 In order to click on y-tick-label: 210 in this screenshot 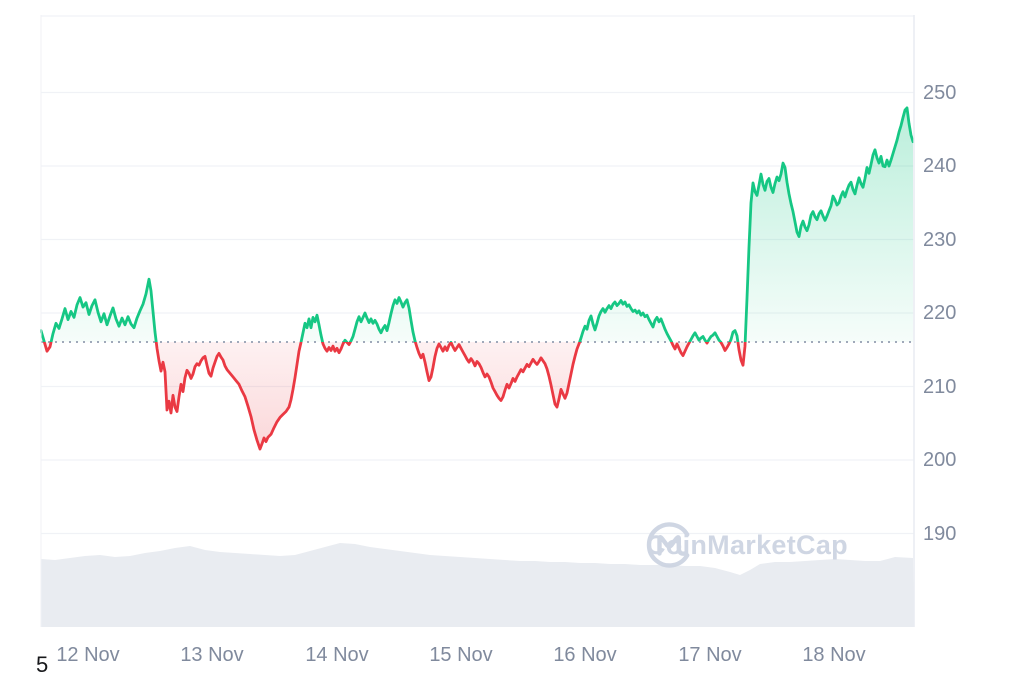, I will do `click(940, 387)`.